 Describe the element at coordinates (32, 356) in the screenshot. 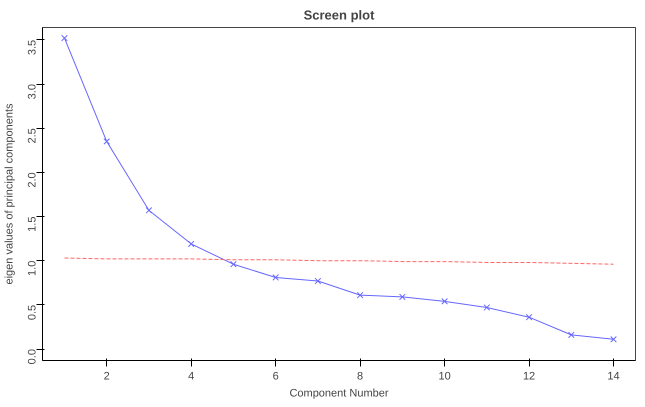

I see `y-tick-label: 0.0` at that location.